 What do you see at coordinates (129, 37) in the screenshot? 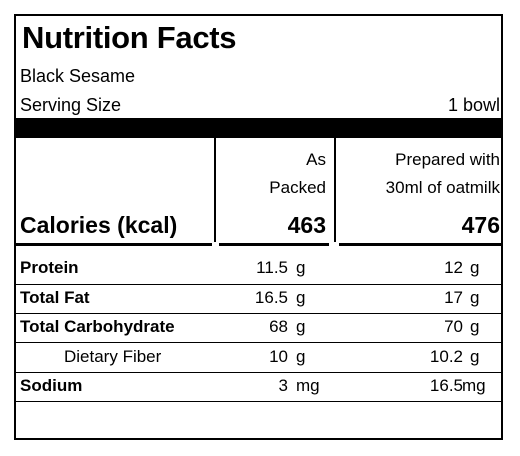
I see `label-title: Nutrition Facts` at bounding box center [129, 37].